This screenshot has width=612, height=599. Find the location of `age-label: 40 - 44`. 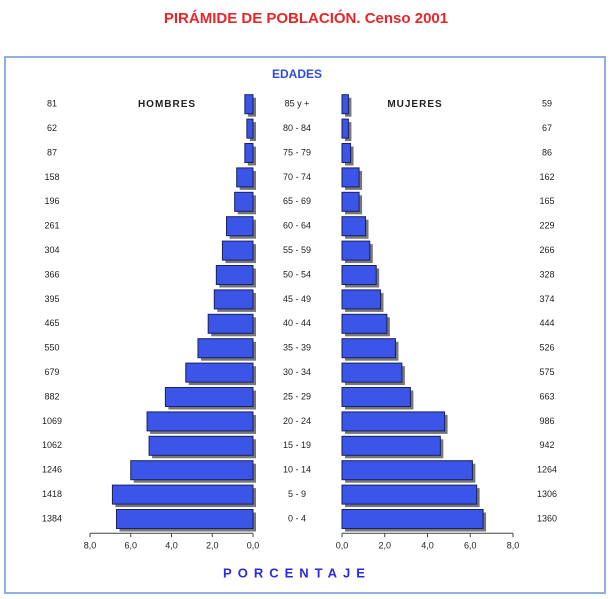

age-label: 40 - 44 is located at coordinates (297, 323).